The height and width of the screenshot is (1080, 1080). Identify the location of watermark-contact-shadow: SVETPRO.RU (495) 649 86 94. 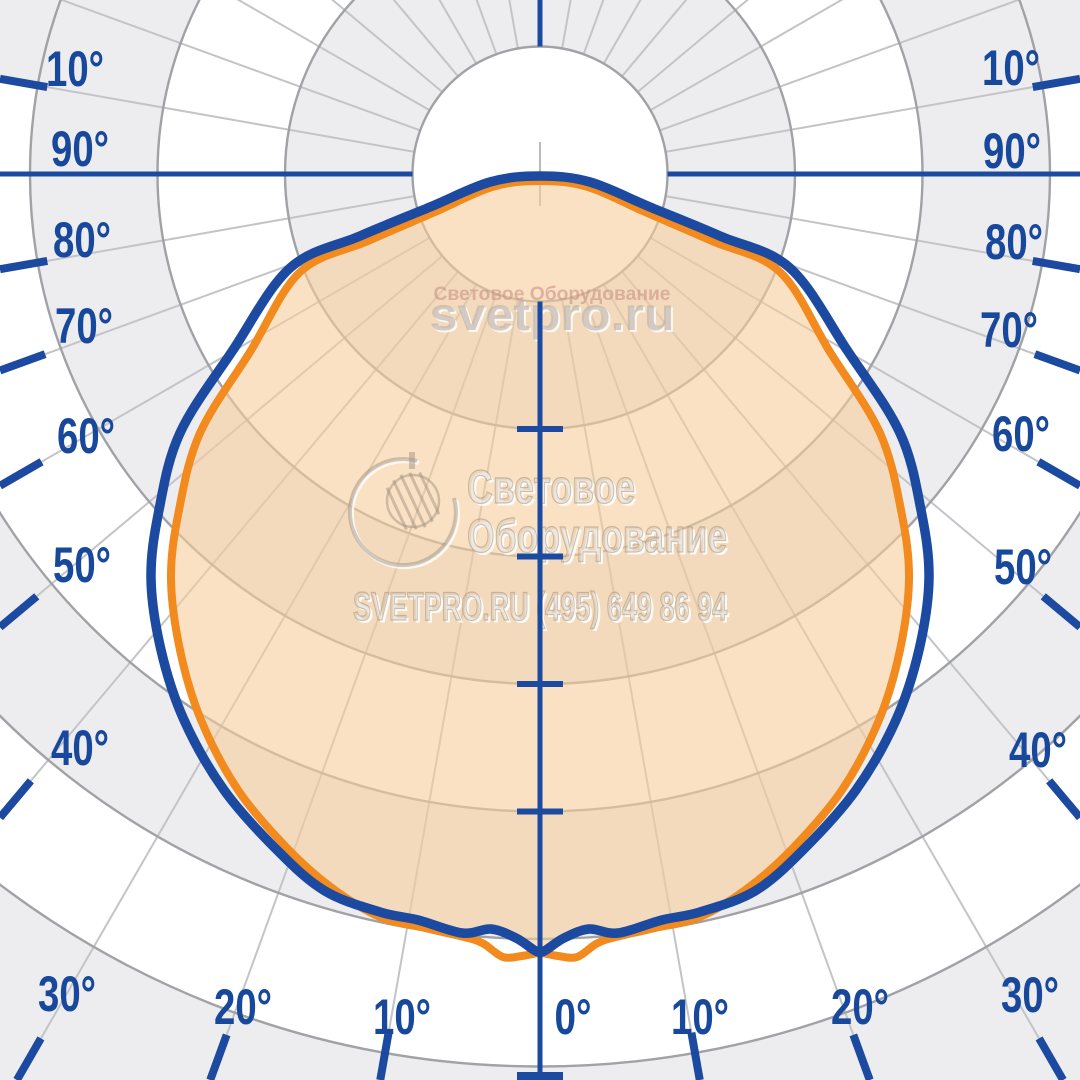
(543, 610).